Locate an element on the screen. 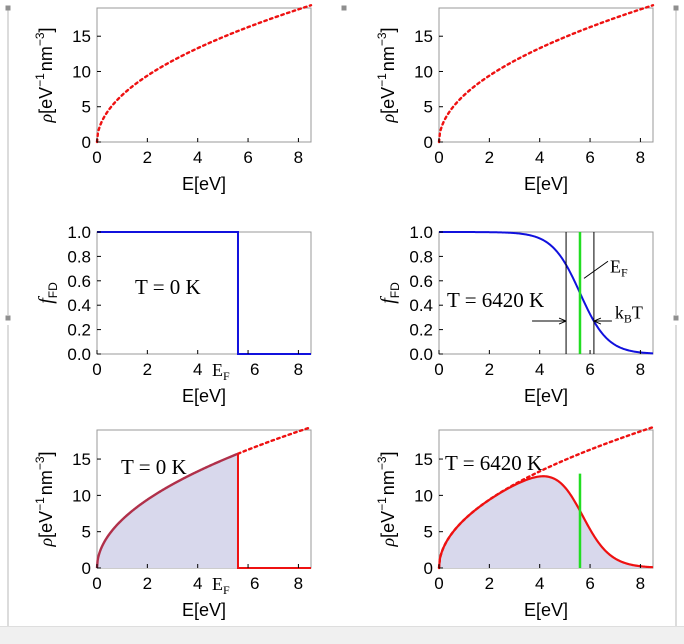 The height and width of the screenshot is (644, 684). y-axis-label: fFD is located at coordinates (389, 293).